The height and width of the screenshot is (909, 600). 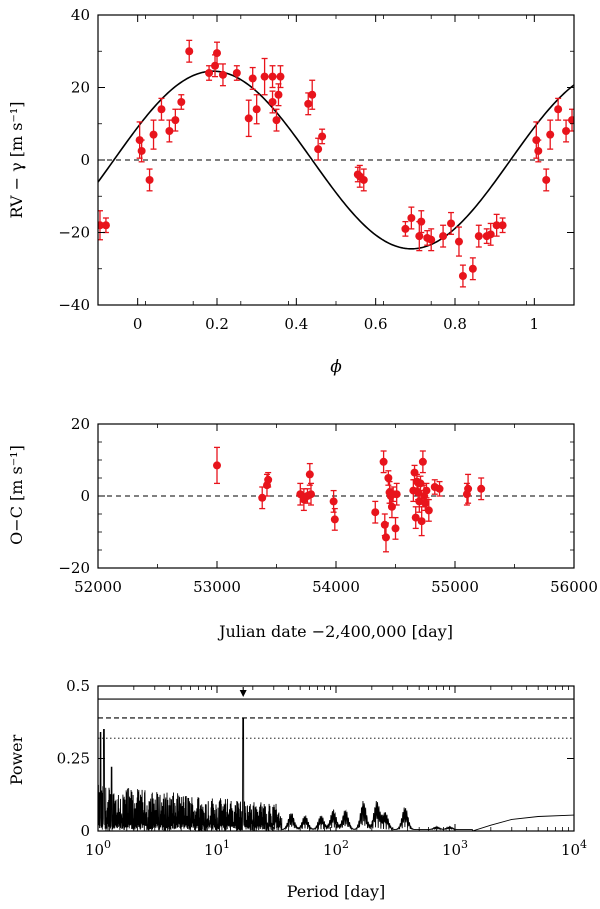 I want to click on rv-x-axis-label: ϕ, so click(x=336, y=367).